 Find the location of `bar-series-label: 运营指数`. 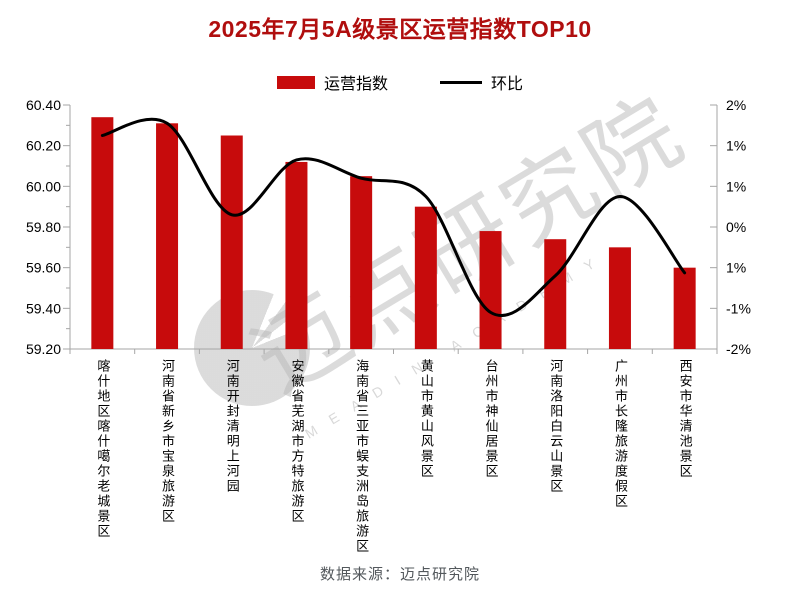

bar-series-label: 运营指数 is located at coordinates (355, 84).